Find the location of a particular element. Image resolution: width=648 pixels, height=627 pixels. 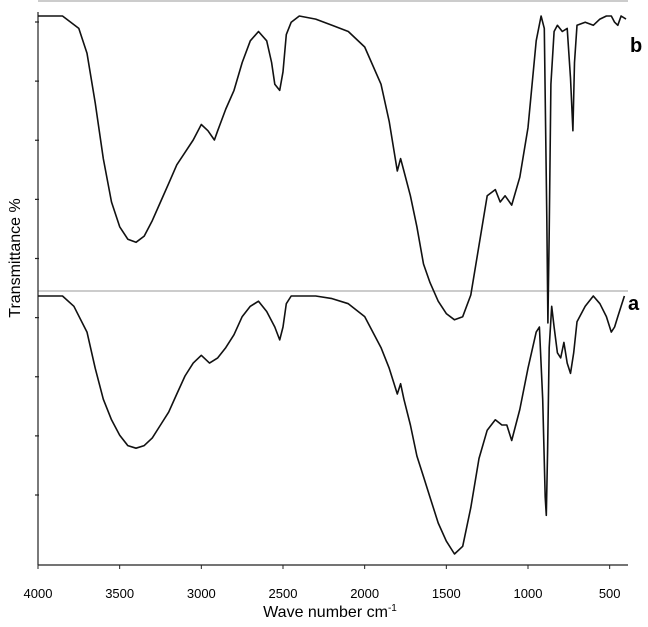

x-axis-title-text: Wave number cm is located at coordinates (325, 612).